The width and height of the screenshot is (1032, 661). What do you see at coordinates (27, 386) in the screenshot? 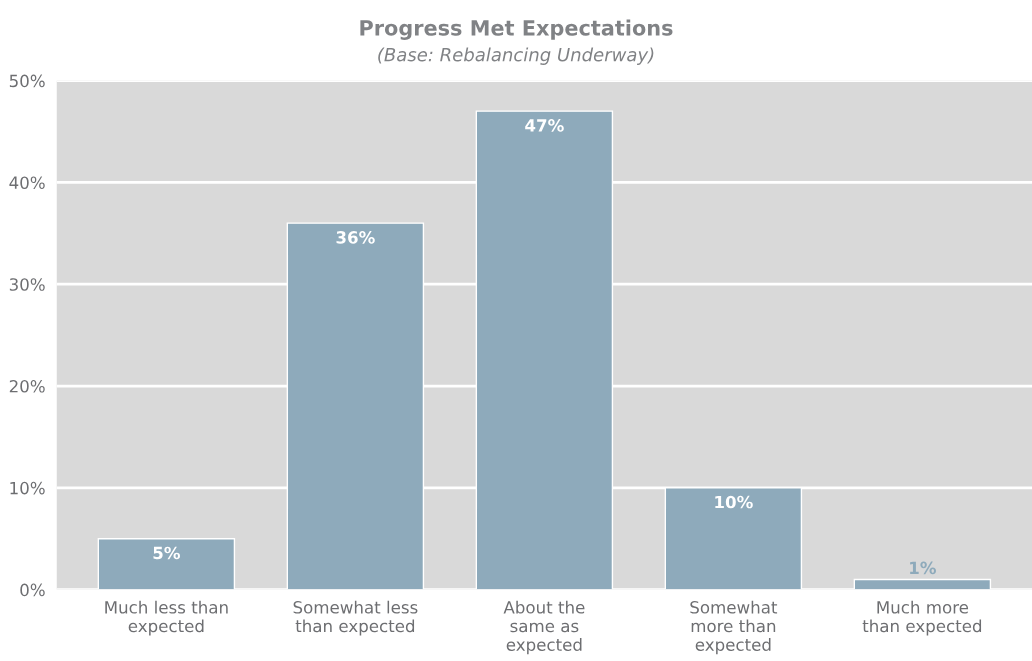
I see `y-tick-label: 20%` at bounding box center [27, 386].